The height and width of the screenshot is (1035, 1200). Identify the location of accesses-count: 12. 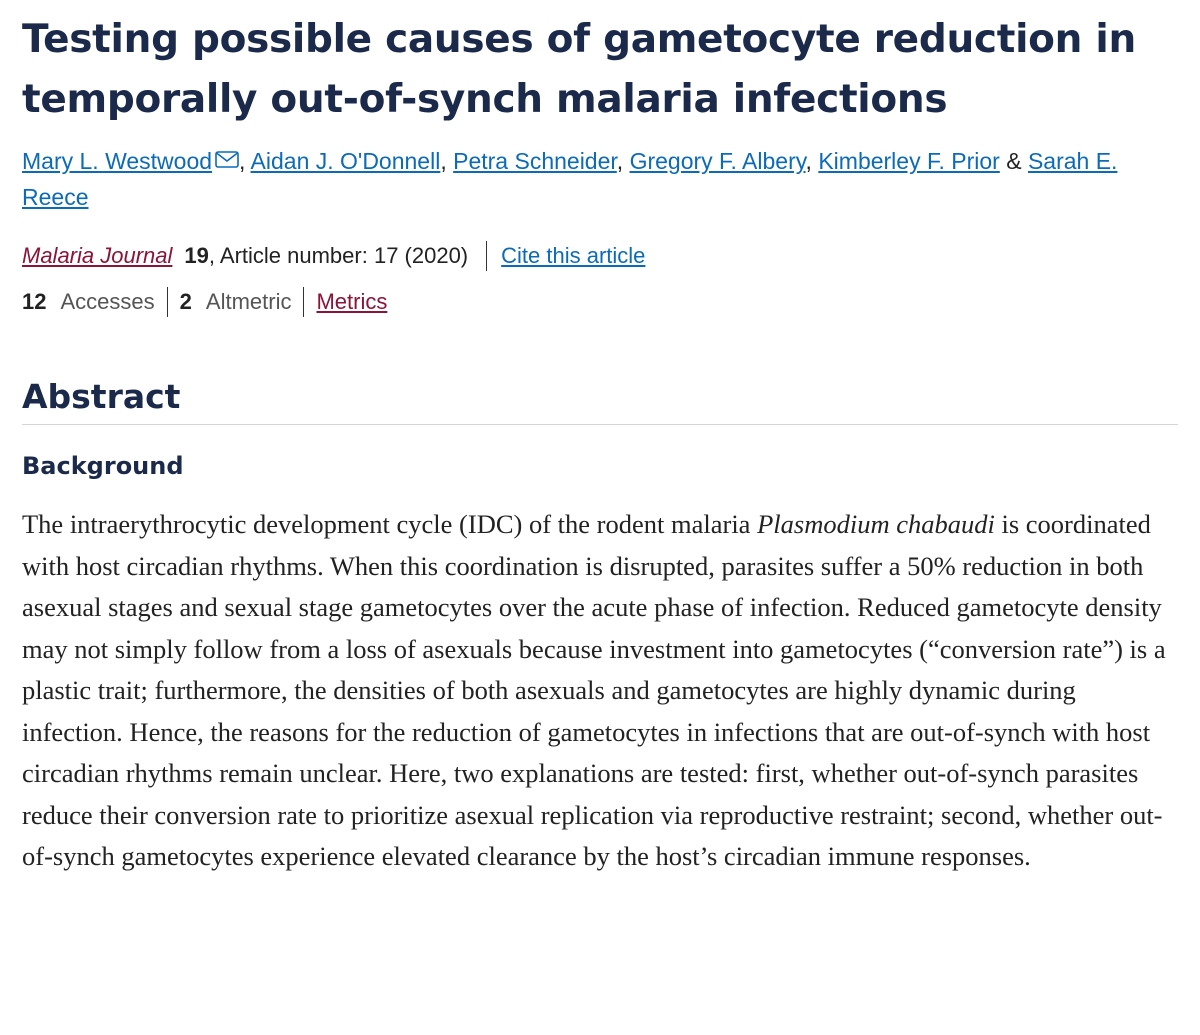
(34, 301).